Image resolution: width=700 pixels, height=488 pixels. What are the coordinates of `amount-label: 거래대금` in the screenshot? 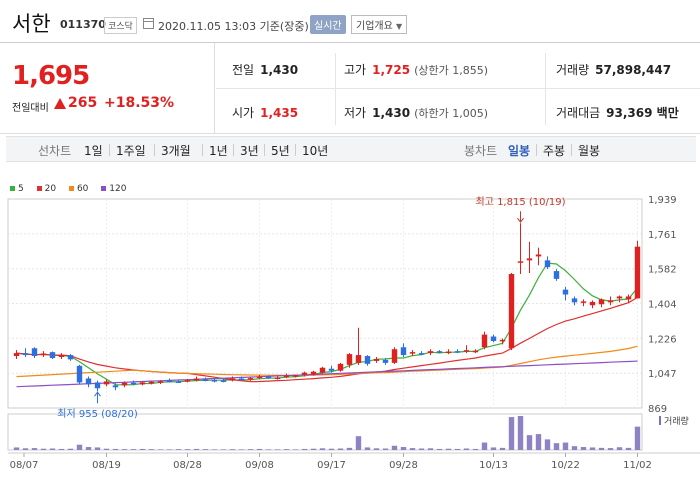 It's located at (578, 113).